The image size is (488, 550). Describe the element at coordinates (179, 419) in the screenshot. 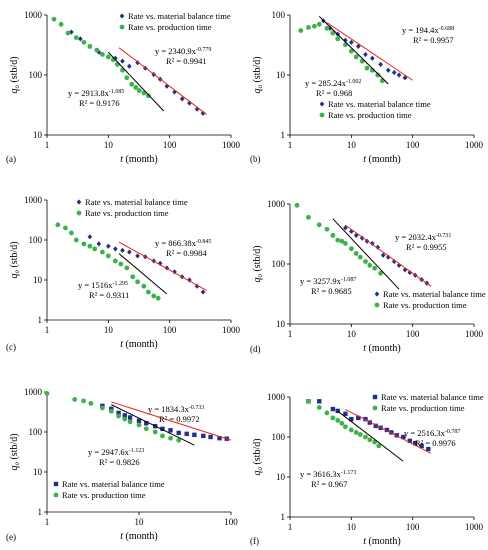

I see `fit-r-squared: R² = 0.9972` at that location.